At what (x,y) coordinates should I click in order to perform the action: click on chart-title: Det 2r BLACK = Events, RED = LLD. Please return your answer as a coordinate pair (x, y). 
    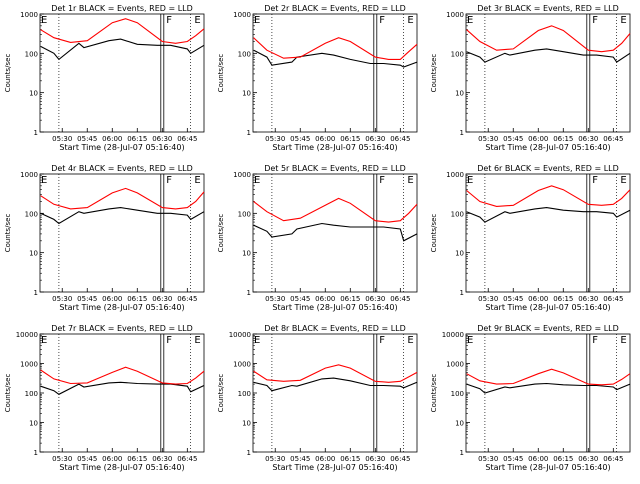
    Looking at the image, I should click on (335, 8).